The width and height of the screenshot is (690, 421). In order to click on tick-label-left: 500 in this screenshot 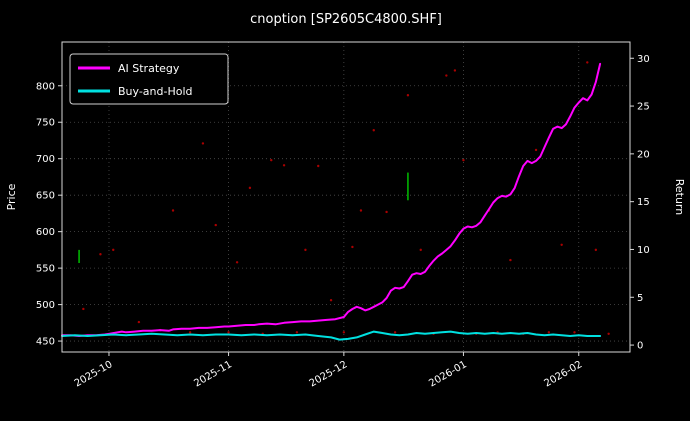, I will do `click(45, 305)`.